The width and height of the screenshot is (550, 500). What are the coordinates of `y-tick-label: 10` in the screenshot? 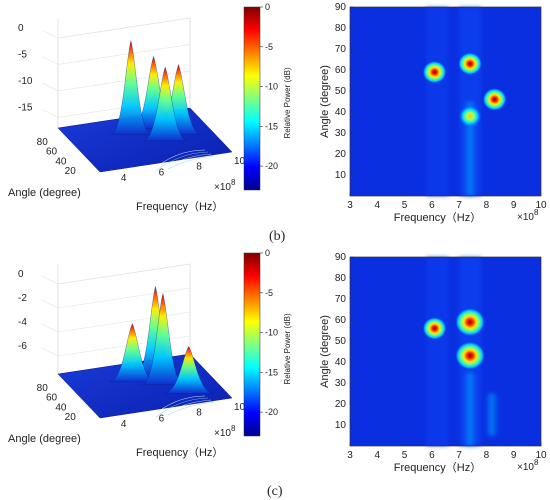 It's located at (341, 425).